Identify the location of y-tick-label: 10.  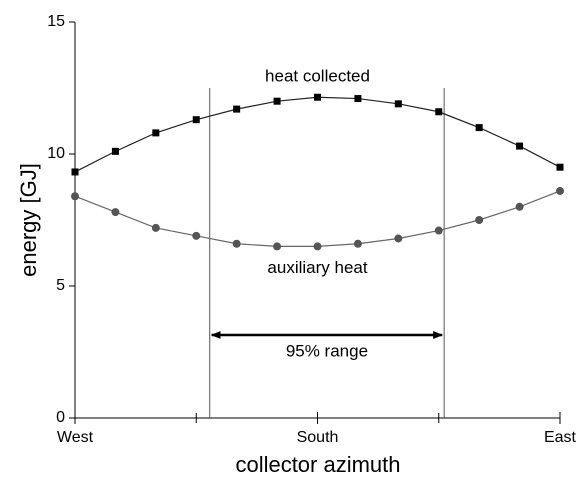
(56, 153).